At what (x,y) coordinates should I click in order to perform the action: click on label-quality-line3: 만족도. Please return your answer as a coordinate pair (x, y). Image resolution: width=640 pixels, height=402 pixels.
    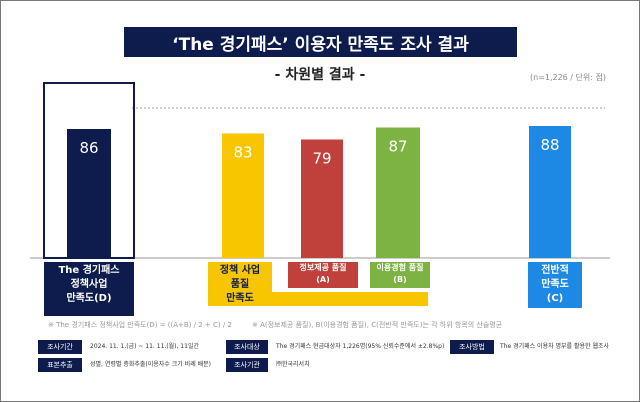
    Looking at the image, I should click on (240, 298).